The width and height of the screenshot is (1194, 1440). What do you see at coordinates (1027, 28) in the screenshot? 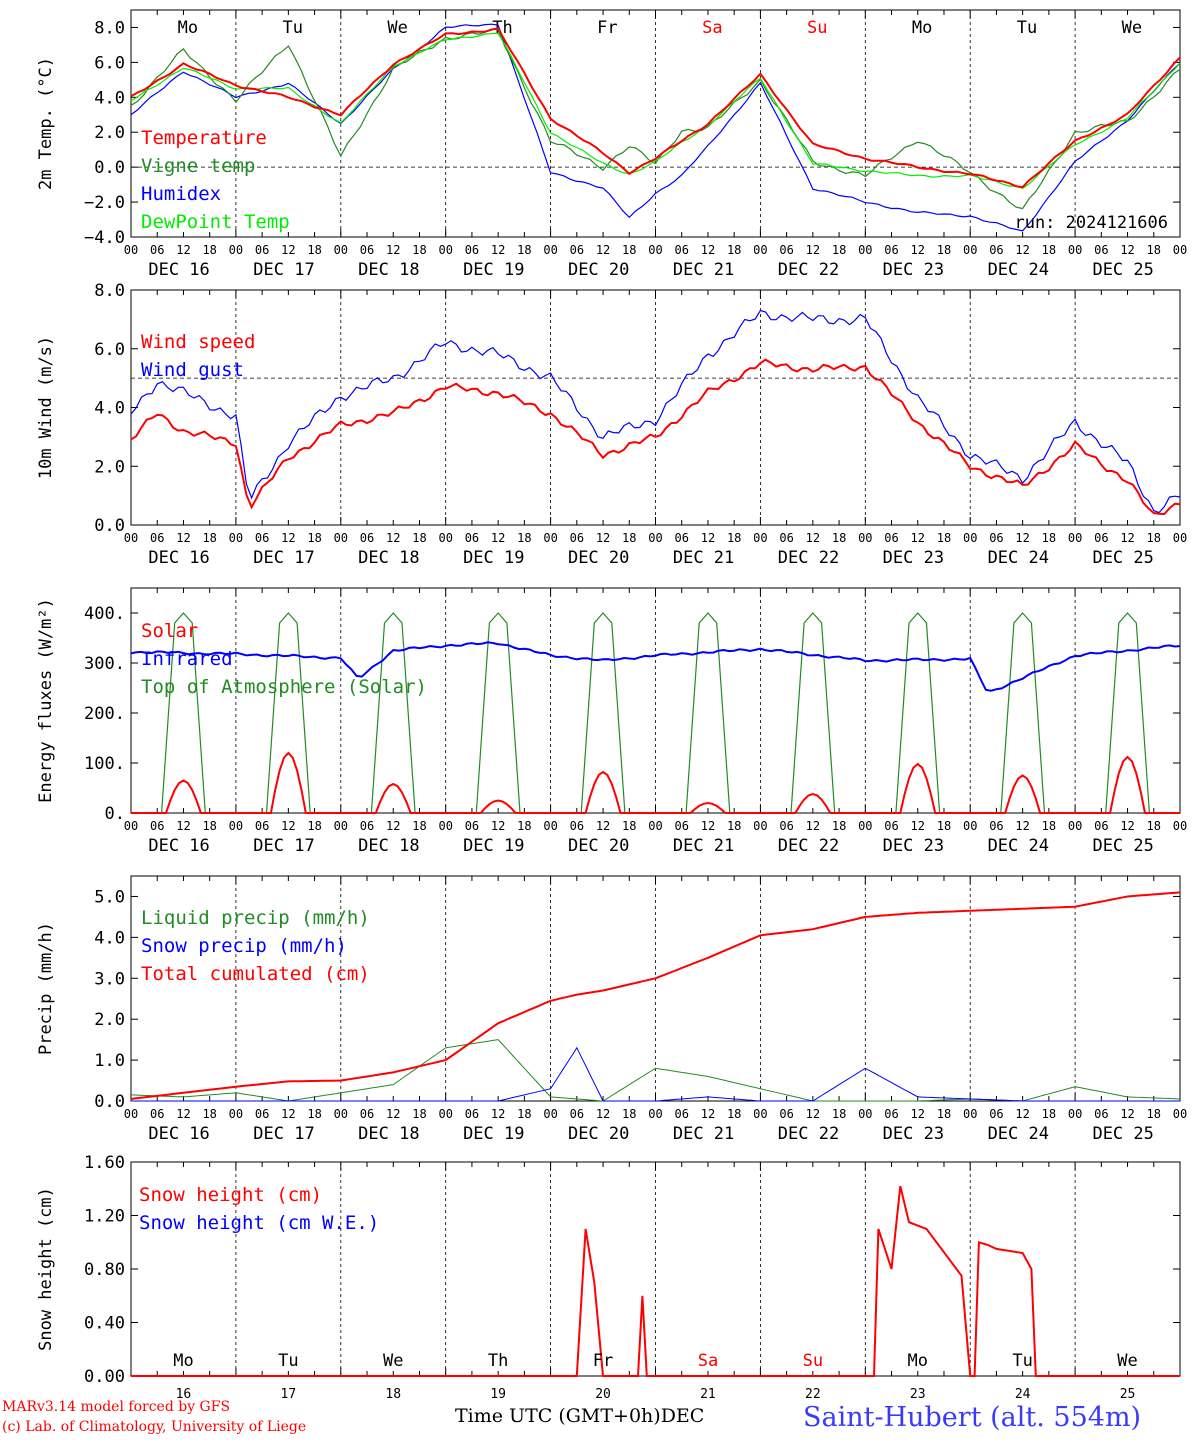
I see `weekday-label: Tu` at bounding box center [1027, 28].